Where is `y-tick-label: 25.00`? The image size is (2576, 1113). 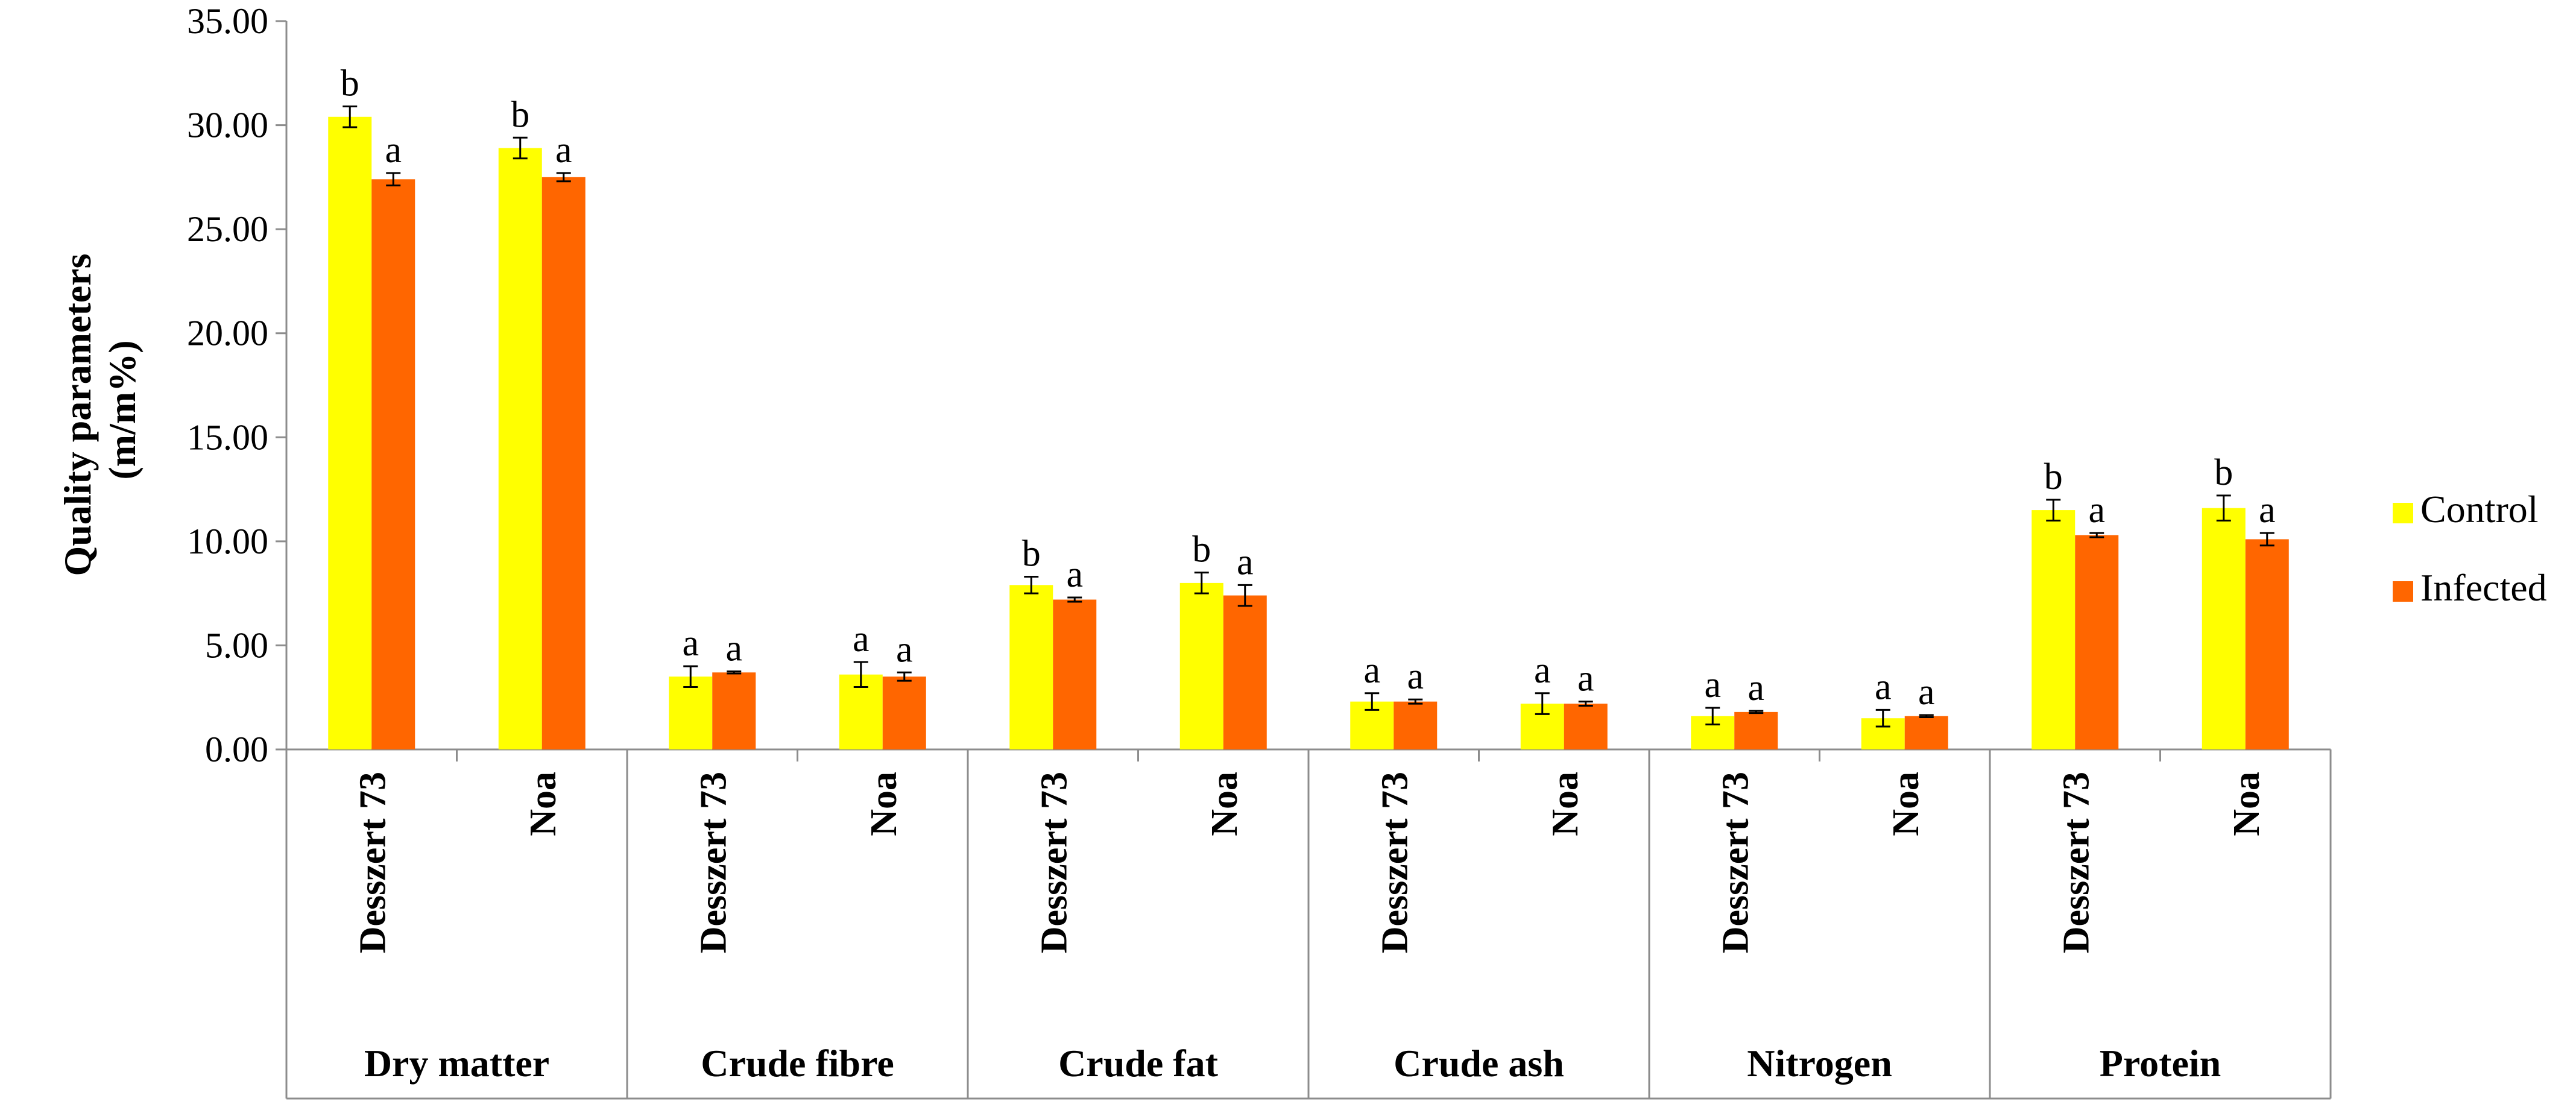
y-tick-label: 25.00 is located at coordinates (227, 229).